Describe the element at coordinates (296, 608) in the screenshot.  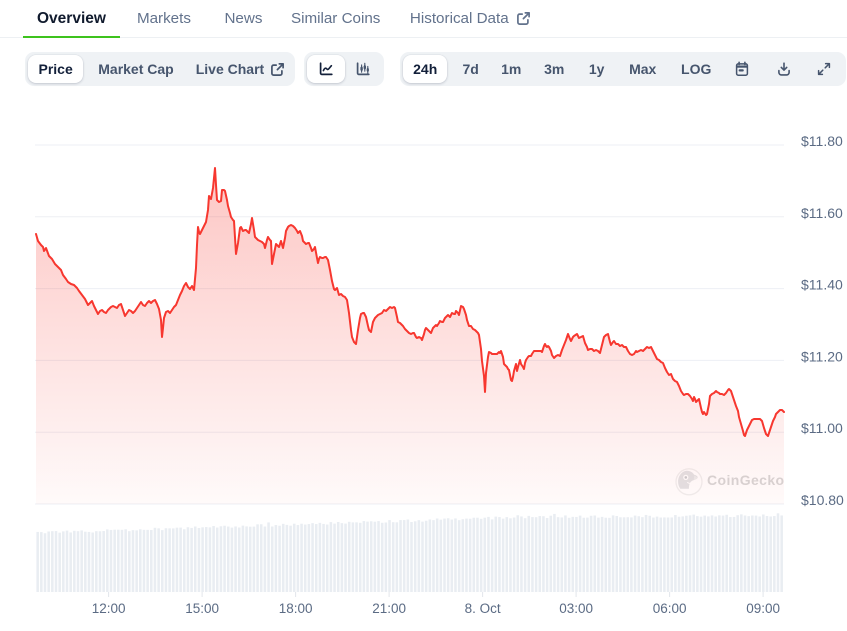
I see `svg-text: 18:00` at that location.